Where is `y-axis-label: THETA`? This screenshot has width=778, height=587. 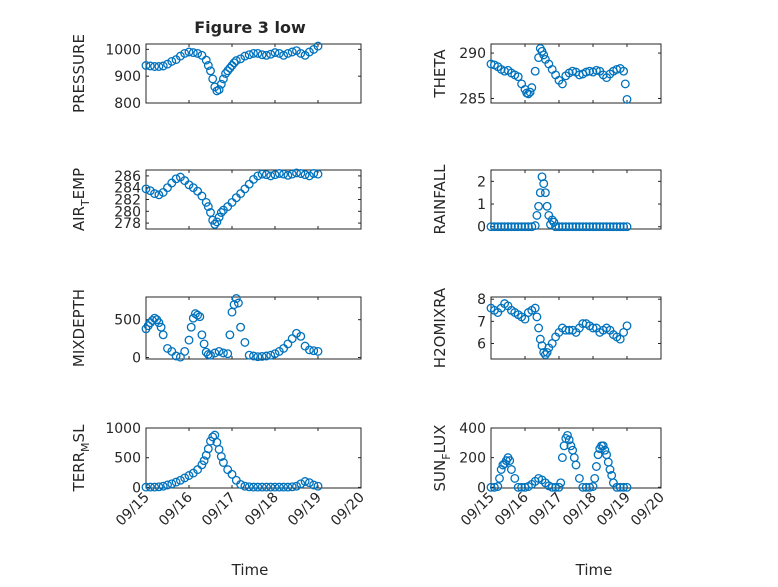
y-axis-label: THETA is located at coordinates (440, 74).